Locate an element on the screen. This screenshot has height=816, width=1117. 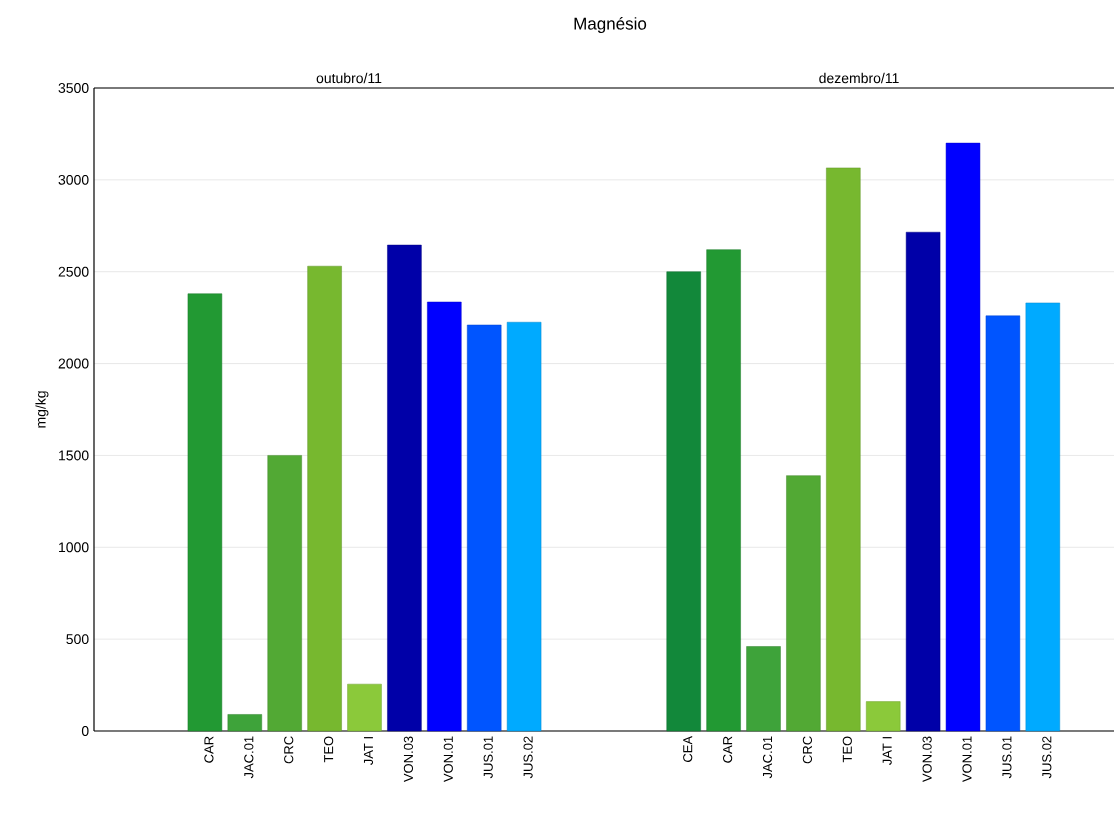
text: outubro/11 is located at coordinates (349, 78).